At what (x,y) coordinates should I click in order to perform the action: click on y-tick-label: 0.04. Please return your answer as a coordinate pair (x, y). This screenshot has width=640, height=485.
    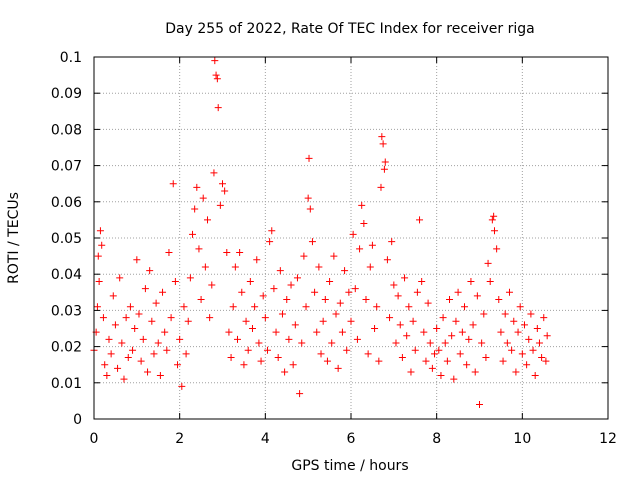
    Looking at the image, I should click on (66, 275).